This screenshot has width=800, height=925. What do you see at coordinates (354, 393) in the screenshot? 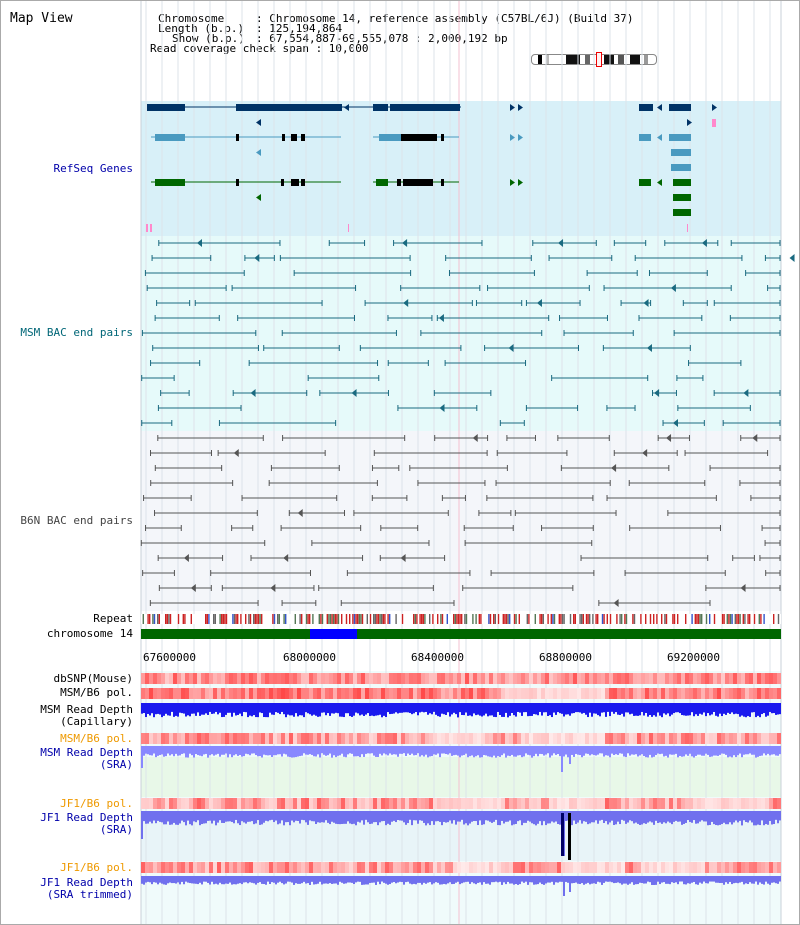
I see `msm-bac-pair-arrow` at bounding box center [354, 393].